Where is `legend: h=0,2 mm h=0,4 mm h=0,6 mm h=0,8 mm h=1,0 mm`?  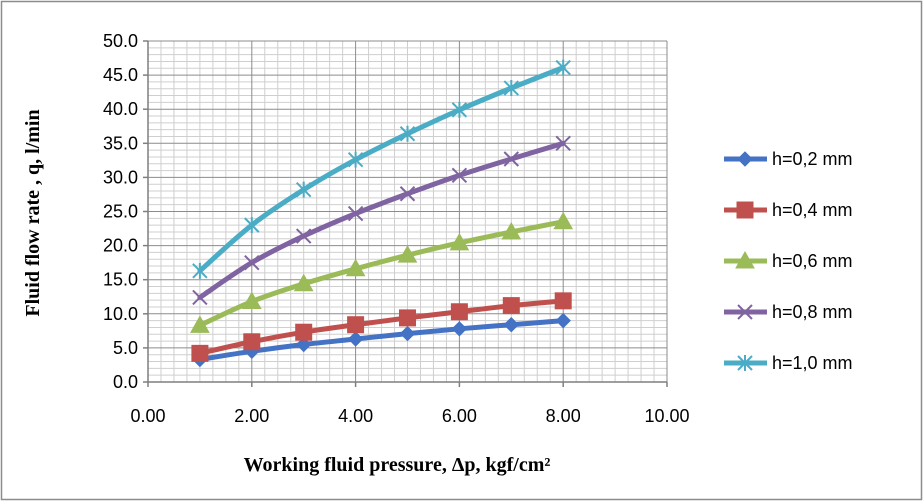 legend: h=0,2 mm h=0,4 mm h=0,6 mm h=0,8 mm h=1,0 mm is located at coordinates (788, 261).